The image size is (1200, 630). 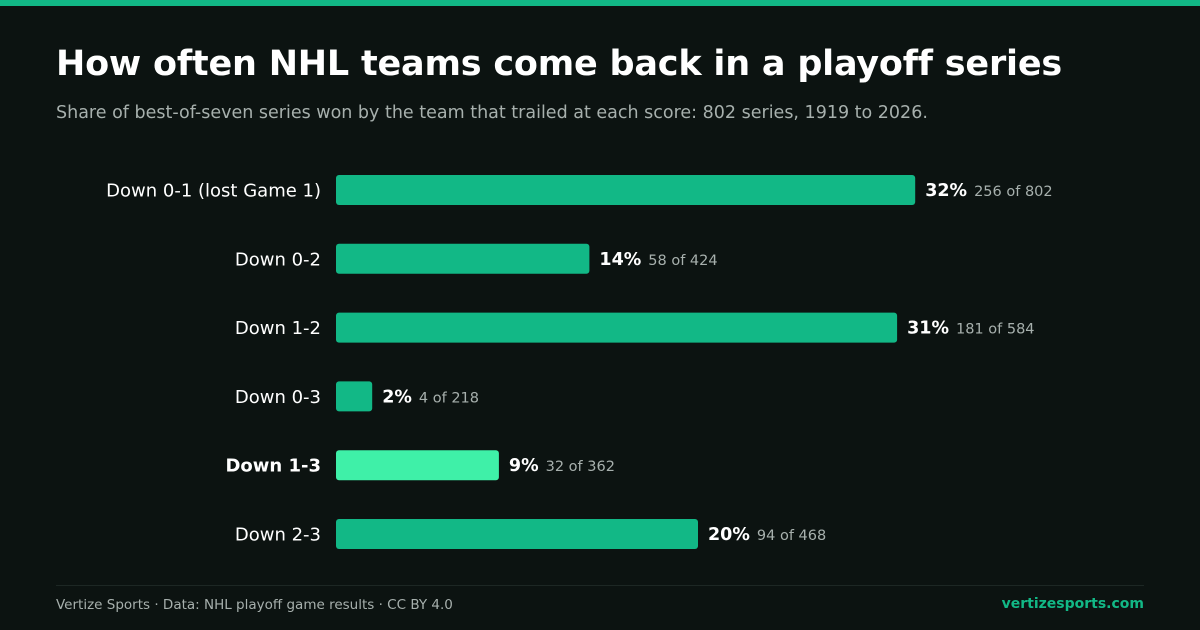 I want to click on count-label: 94 of 468, so click(x=791, y=536).